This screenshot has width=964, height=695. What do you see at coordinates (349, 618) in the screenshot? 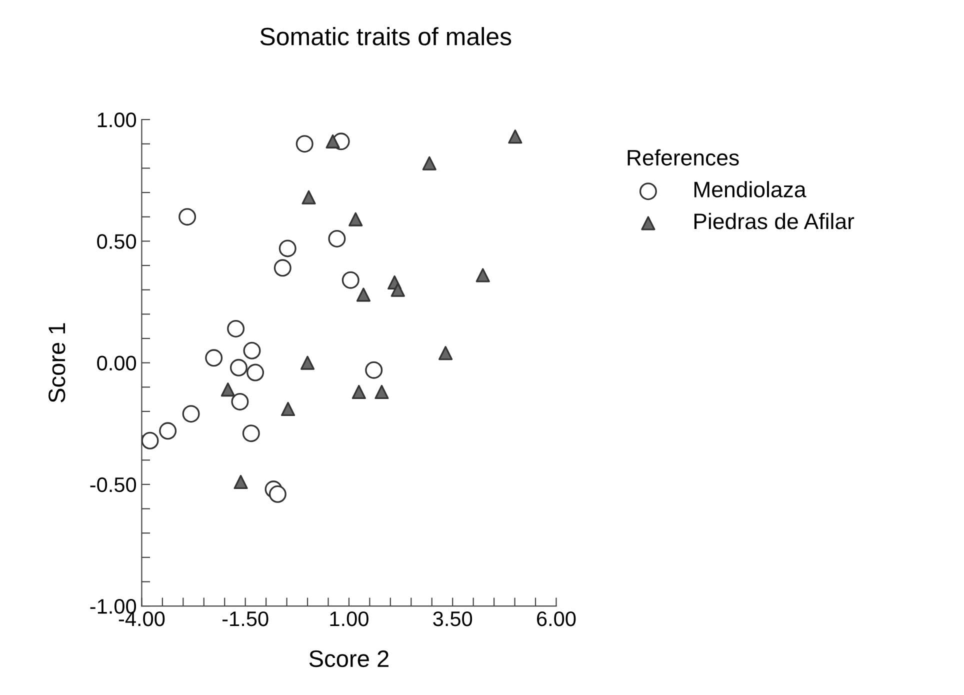
I see `x-tick-label: 1.00` at bounding box center [349, 618].